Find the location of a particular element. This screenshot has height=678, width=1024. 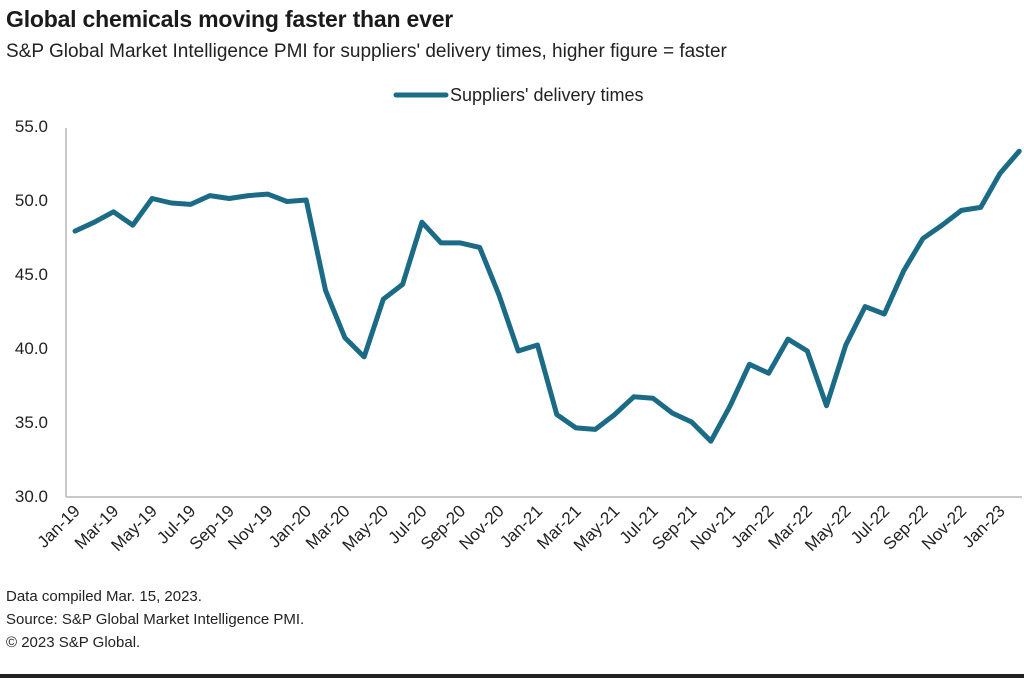

footer-data-compiled: Data compiled Mar. 15, 2023. is located at coordinates (104, 596).